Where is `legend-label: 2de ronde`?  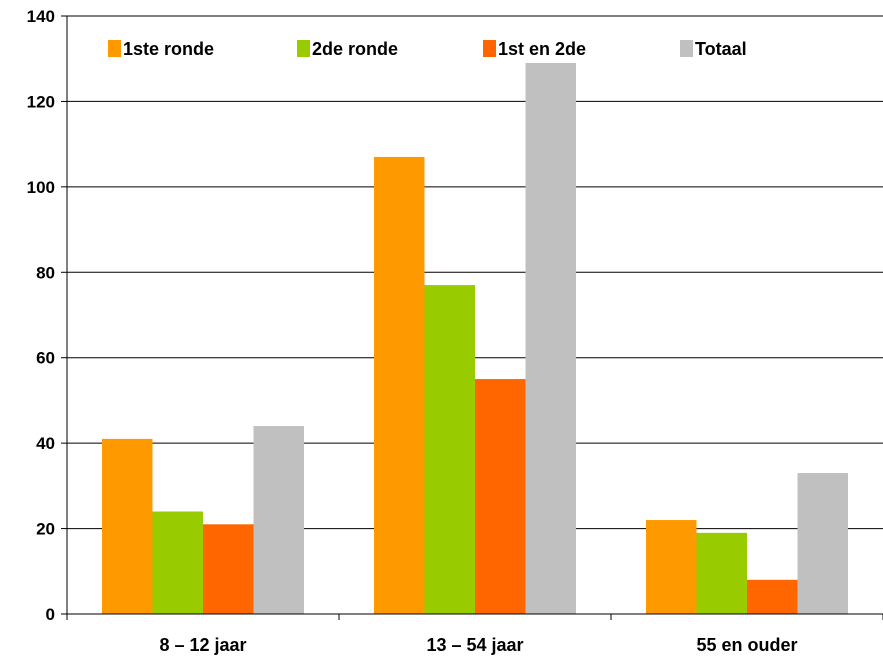
legend-label: 2de ronde is located at coordinates (355, 49).